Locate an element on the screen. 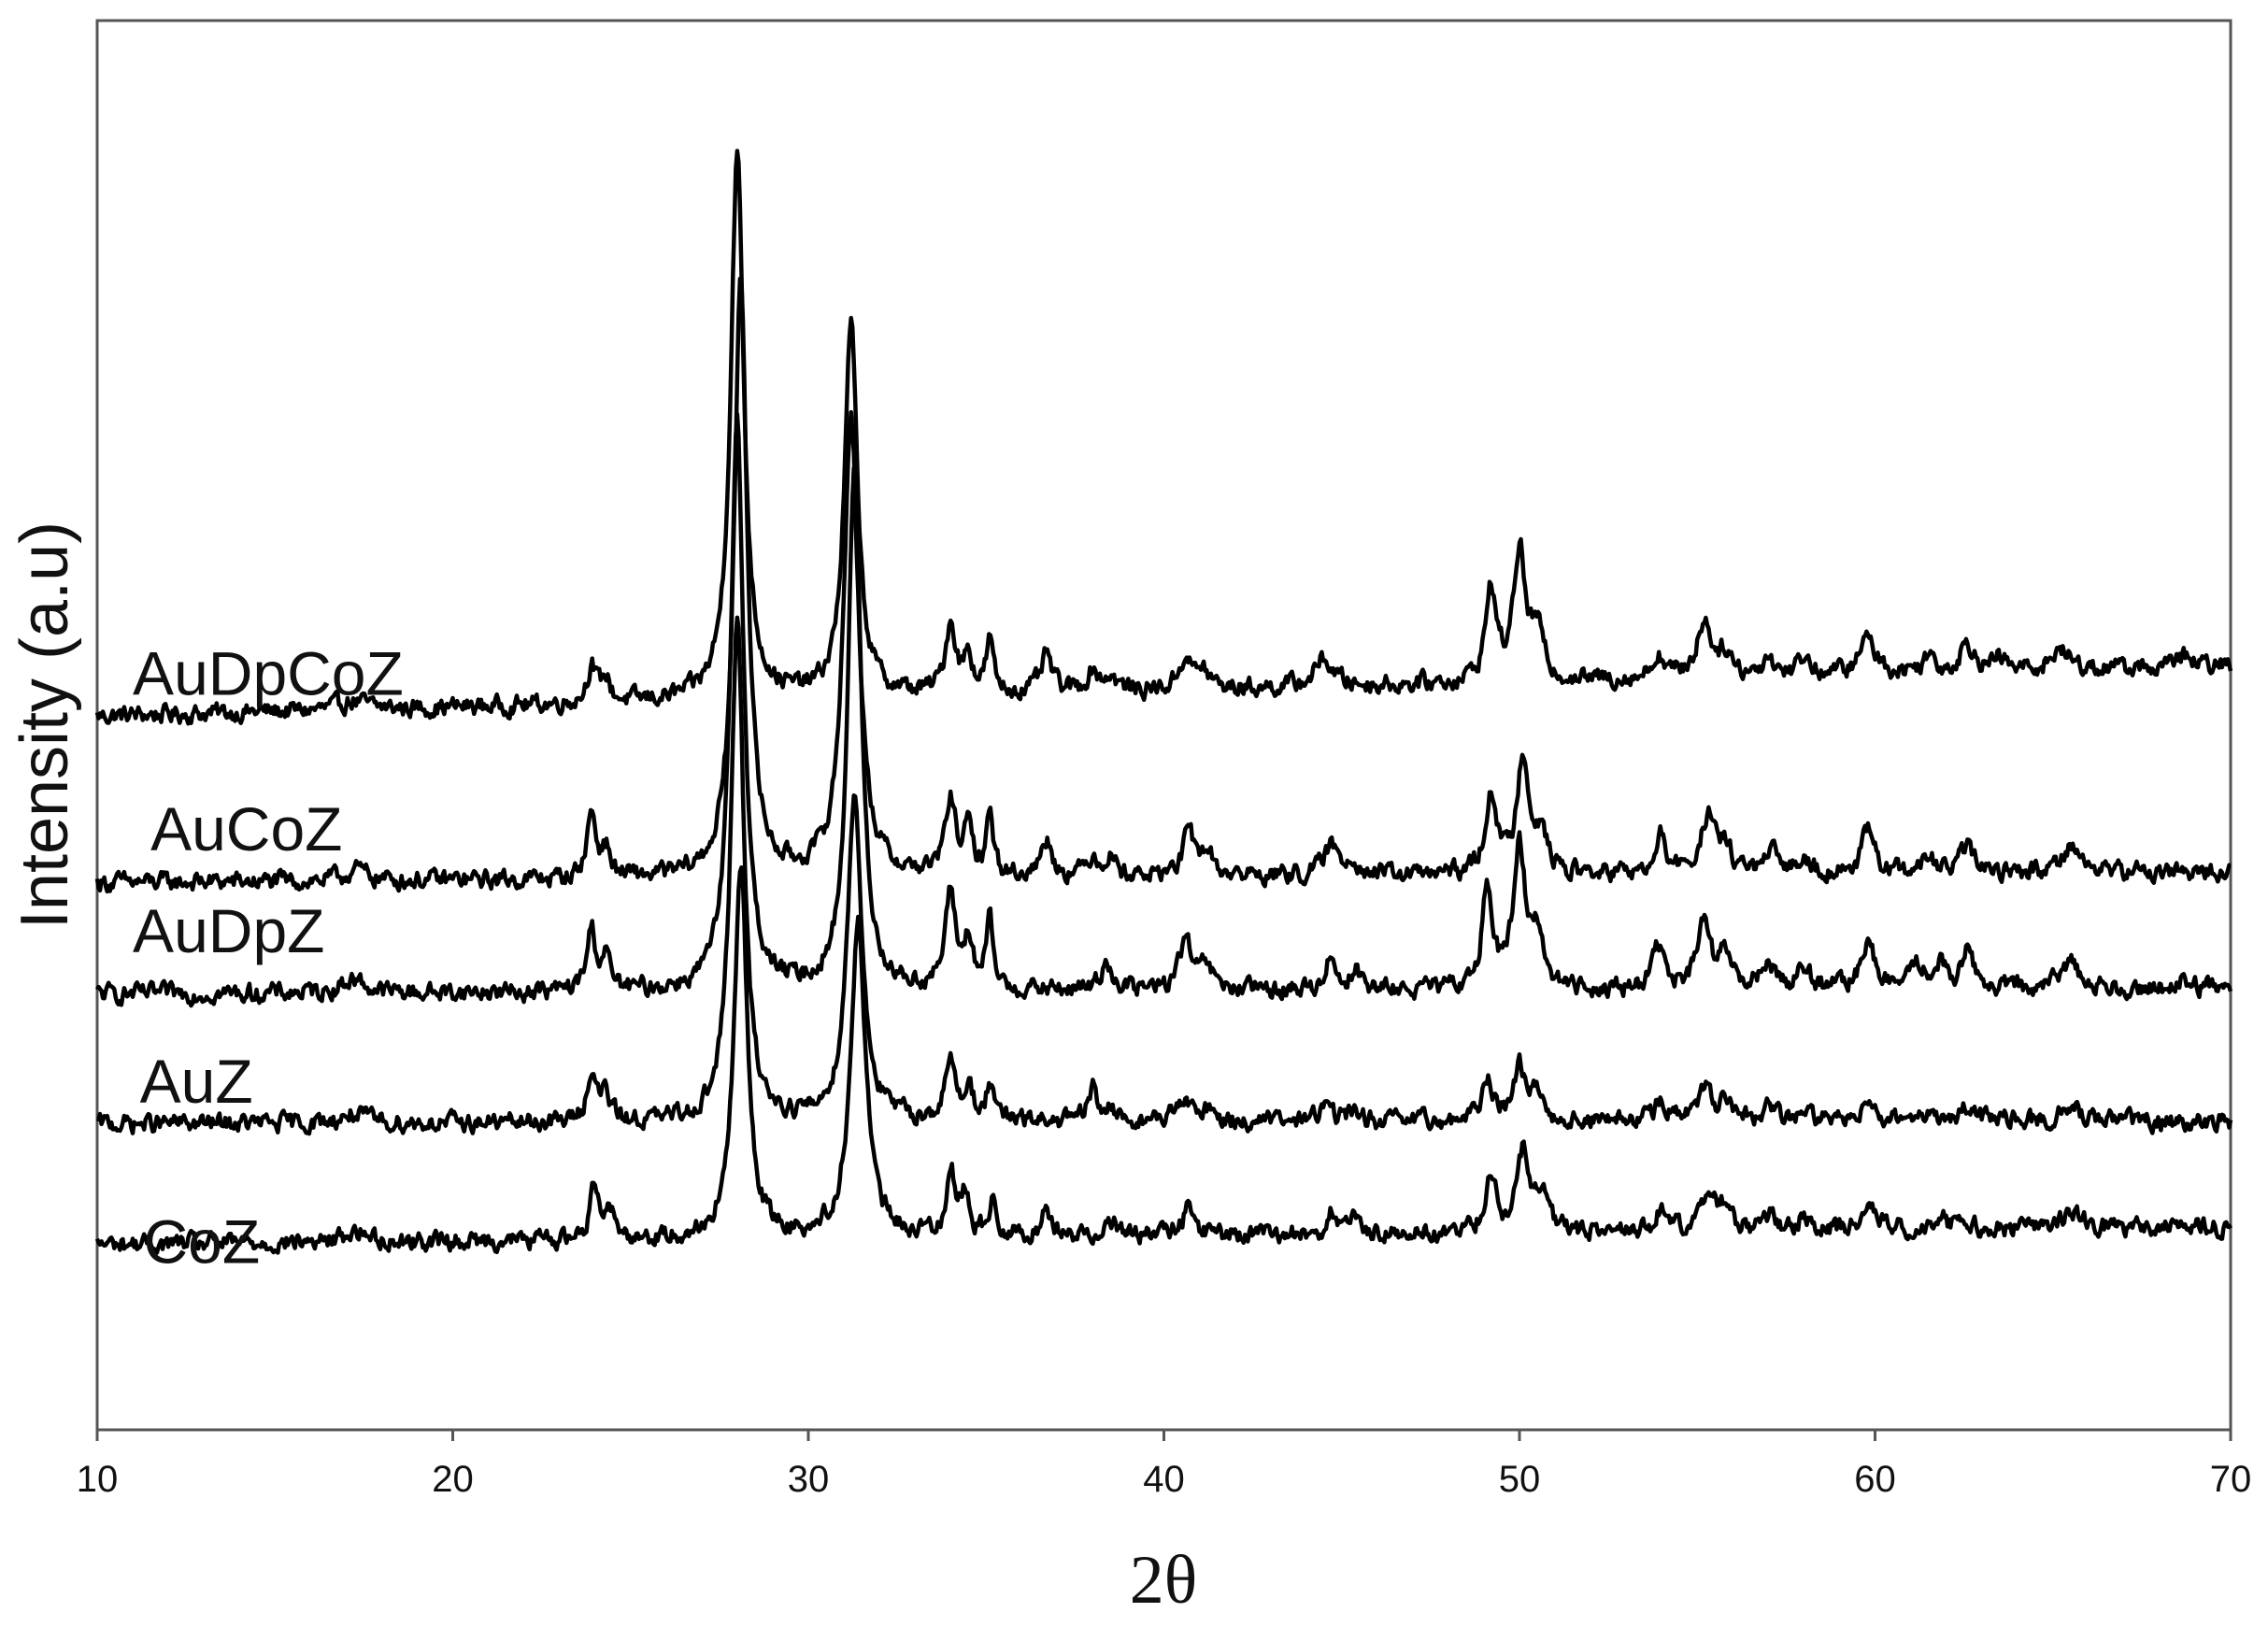 The height and width of the screenshot is (1627, 2268). x-tick-label-10: 10 is located at coordinates (98, 1479).